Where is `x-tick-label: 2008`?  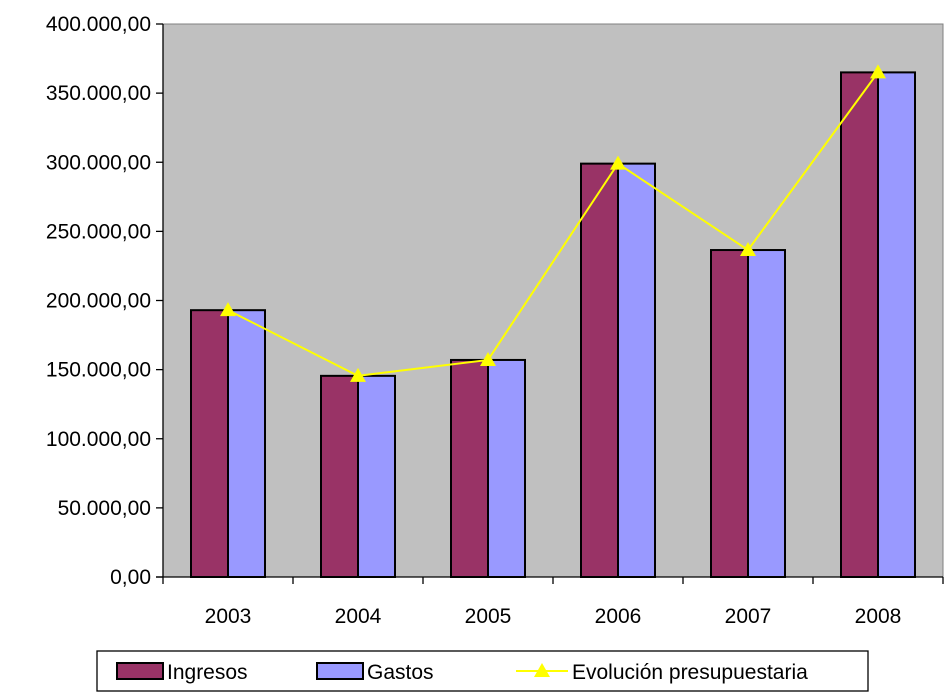
x-tick-label: 2008 is located at coordinates (878, 616).